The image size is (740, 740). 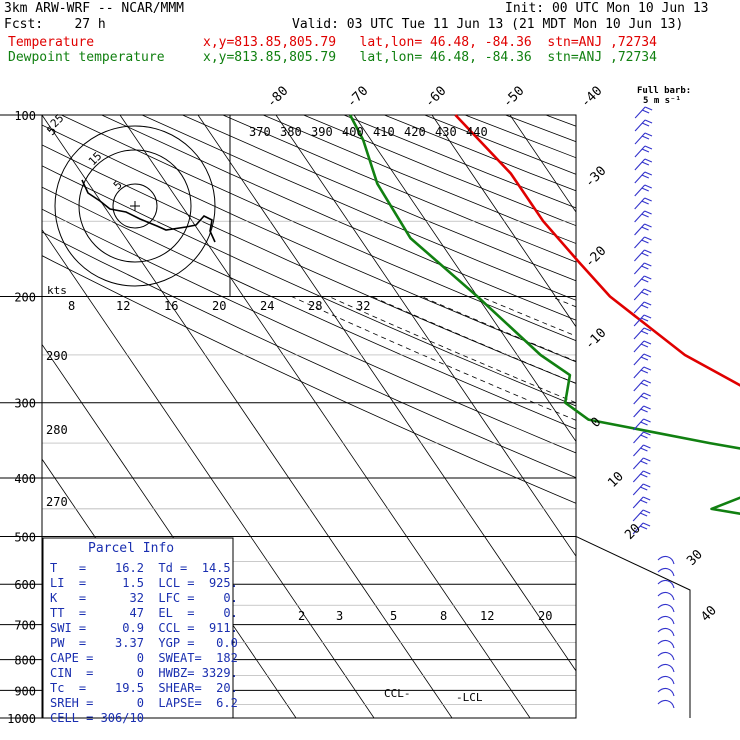 I want to click on lcl-label: -LCL, so click(x=469, y=697).